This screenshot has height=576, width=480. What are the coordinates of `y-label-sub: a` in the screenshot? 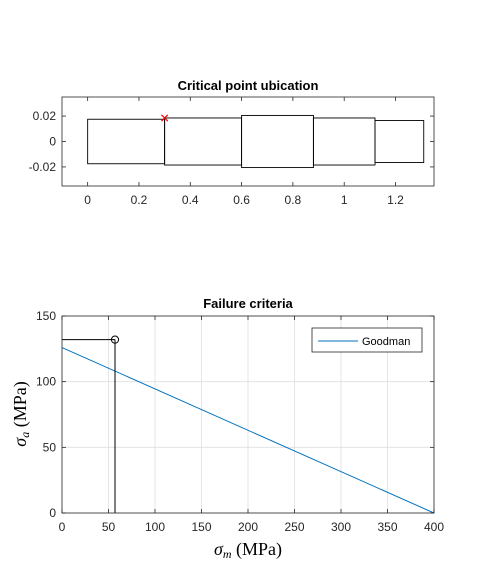 It's located at (25, 435).